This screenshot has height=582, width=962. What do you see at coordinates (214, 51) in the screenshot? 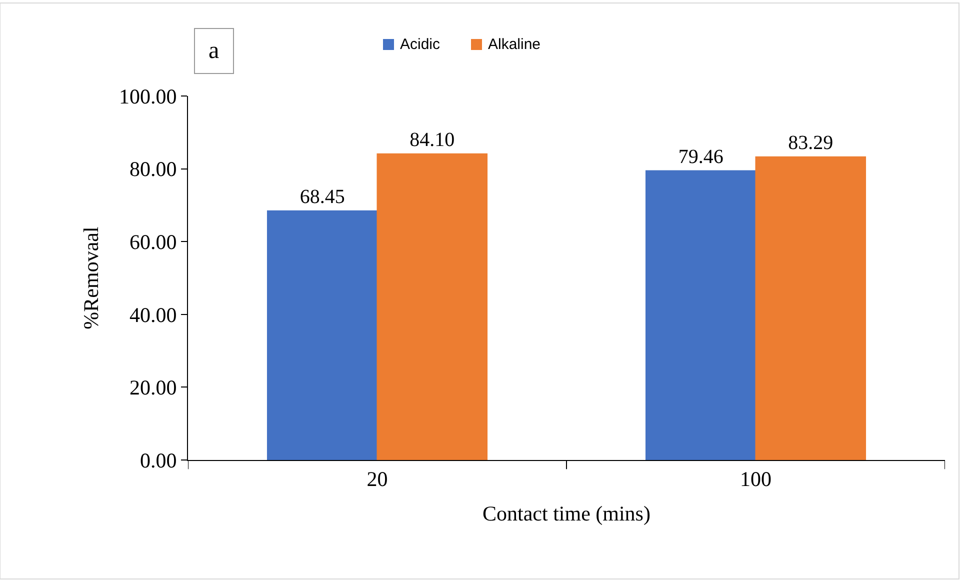
I see `text: a` at bounding box center [214, 51].